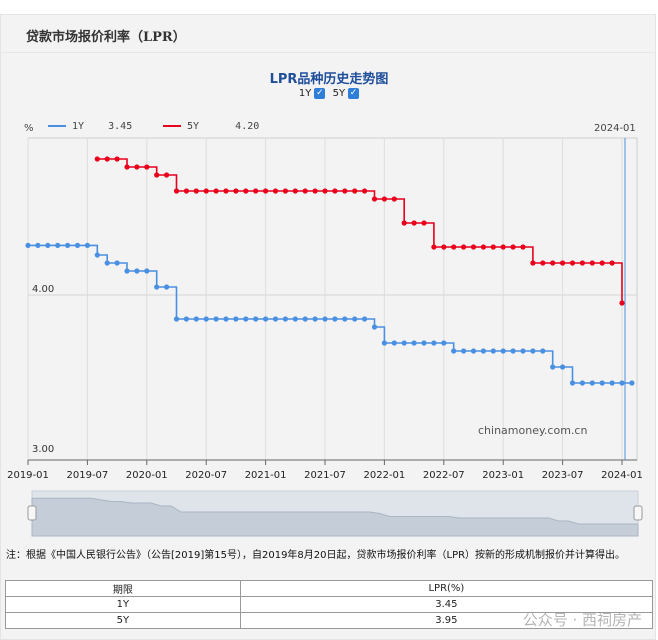  Describe the element at coordinates (32, 513) in the screenshot. I see `navigator-left-handle` at that location.